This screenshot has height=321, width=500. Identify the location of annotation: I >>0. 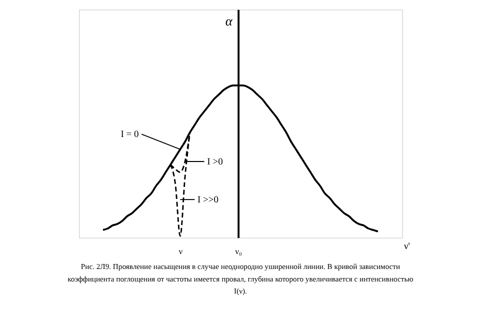
(208, 200).